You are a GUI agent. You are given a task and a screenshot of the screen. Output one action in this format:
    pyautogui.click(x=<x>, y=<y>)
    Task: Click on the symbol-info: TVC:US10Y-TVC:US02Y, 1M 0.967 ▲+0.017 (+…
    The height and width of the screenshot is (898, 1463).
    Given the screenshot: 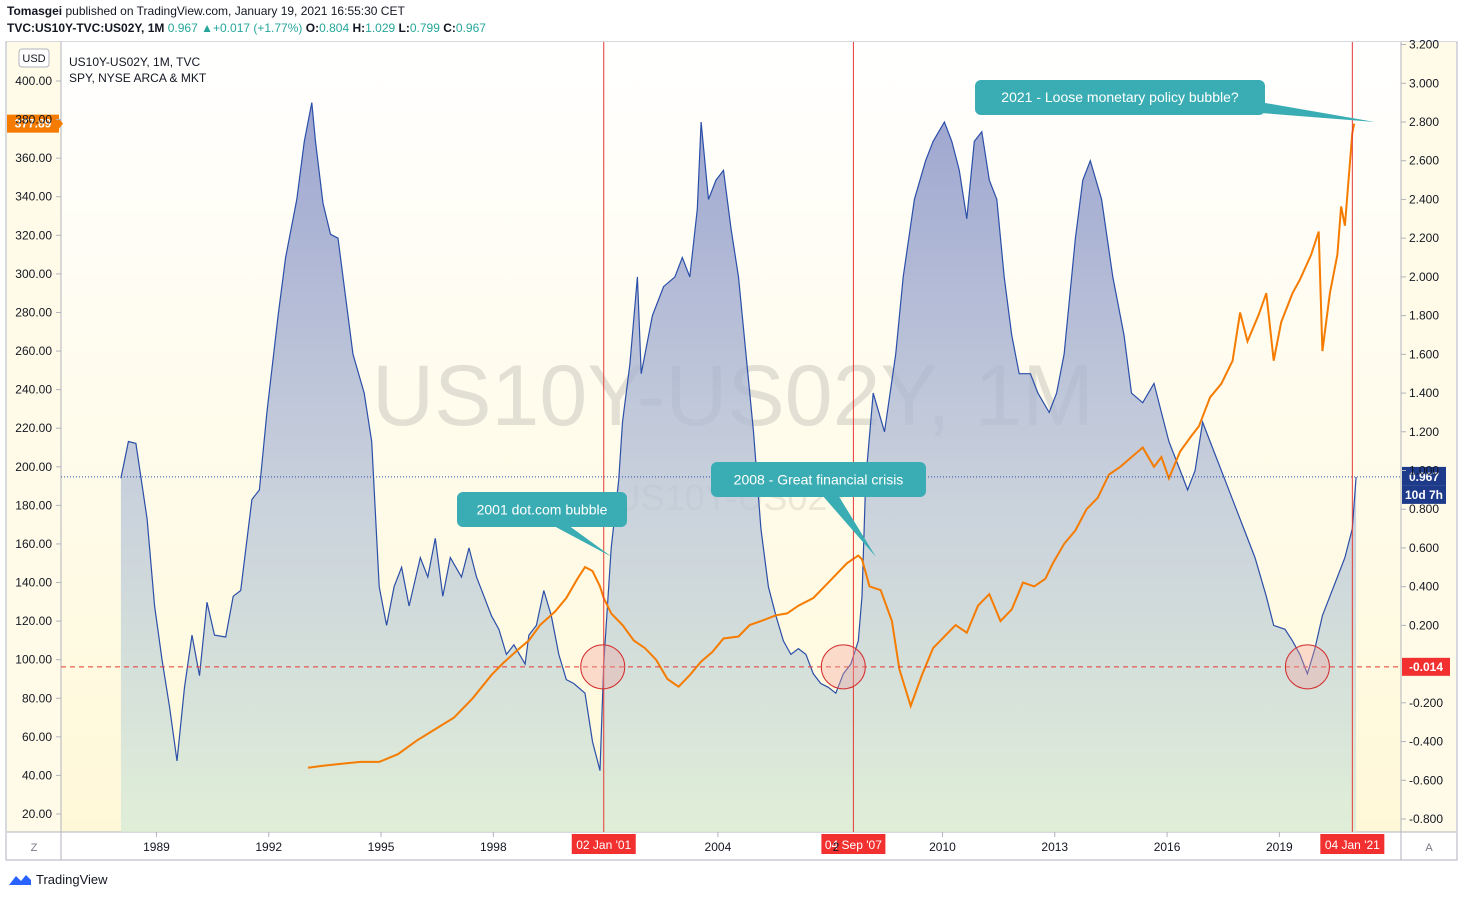 What is the action you would take?
    pyautogui.click(x=246, y=28)
    